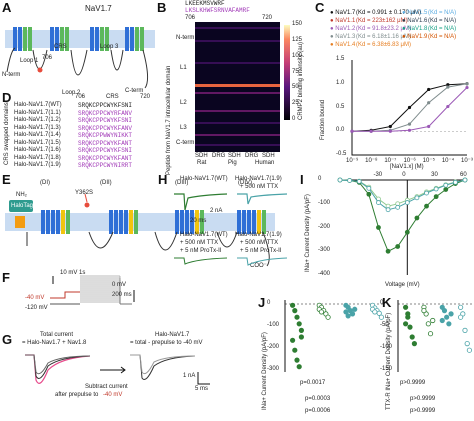  I want to click on legend-kd: (Kd = 223±162 μM), so click(382, 21).